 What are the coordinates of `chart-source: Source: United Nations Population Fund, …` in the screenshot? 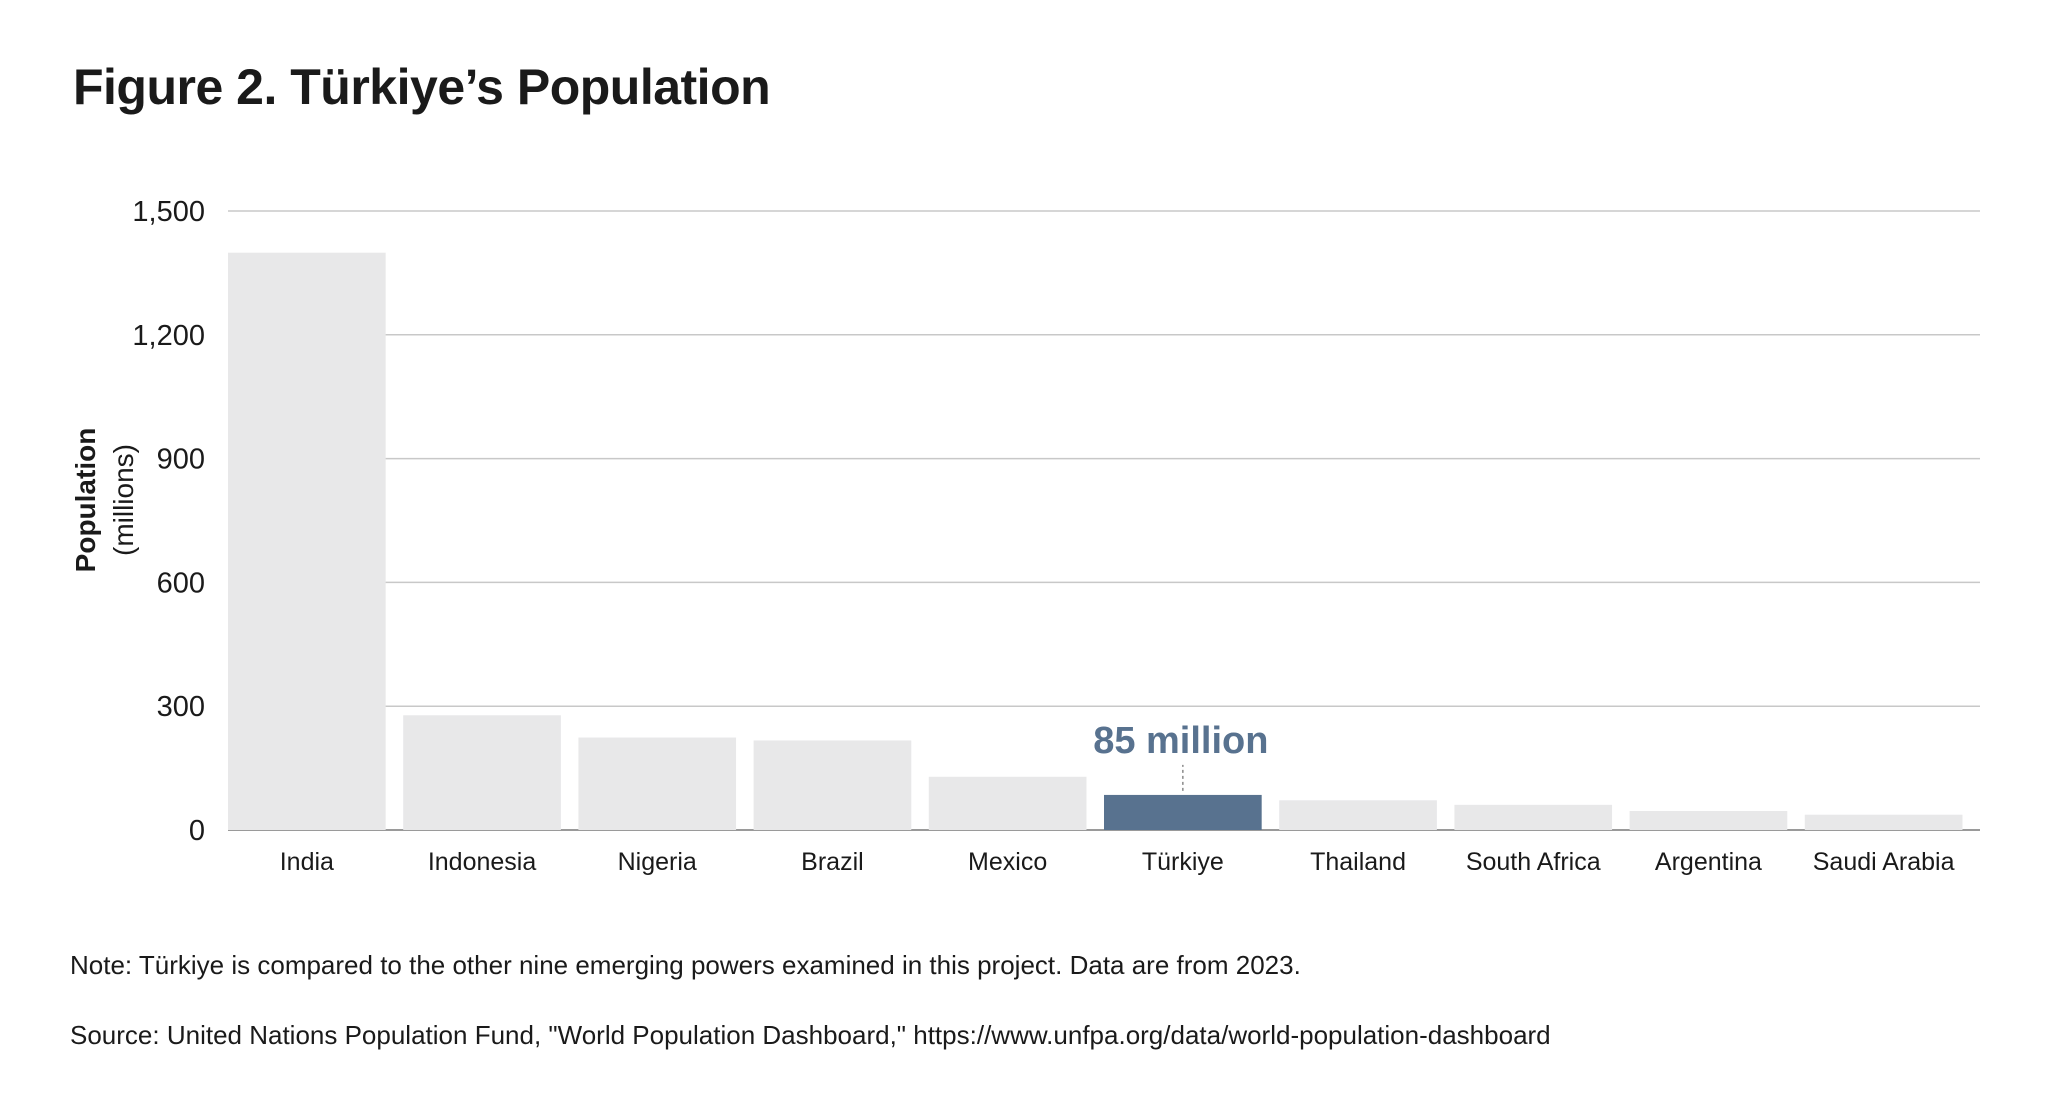 It's located at (810, 1035).